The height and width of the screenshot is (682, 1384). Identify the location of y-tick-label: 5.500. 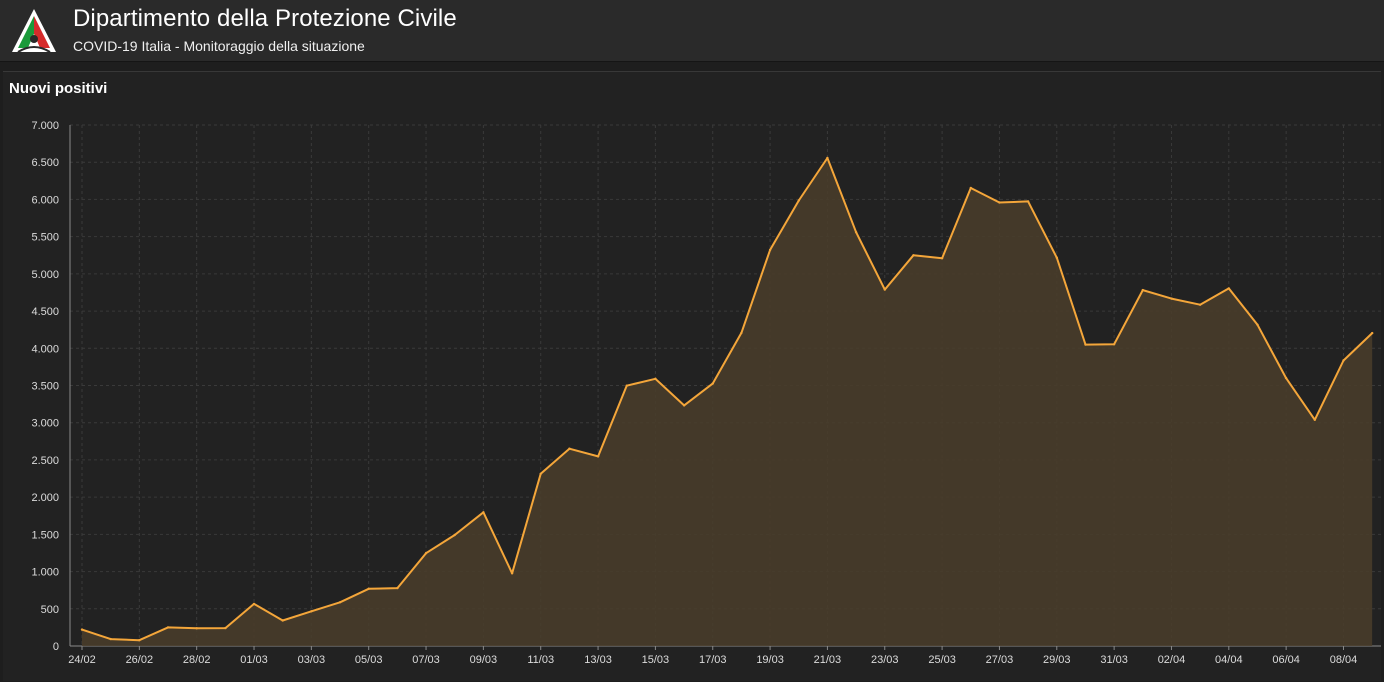
(45, 238).